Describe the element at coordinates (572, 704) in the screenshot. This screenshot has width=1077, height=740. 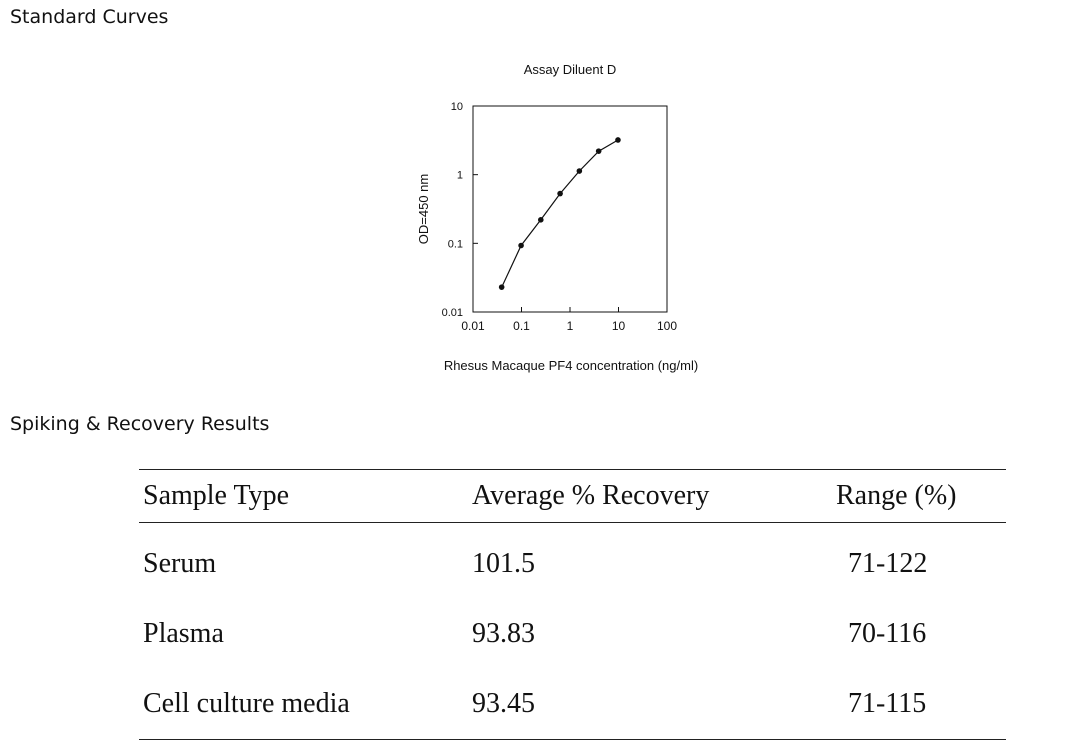
I see `table-row: Cell culture media 93.45 71-115` at that location.